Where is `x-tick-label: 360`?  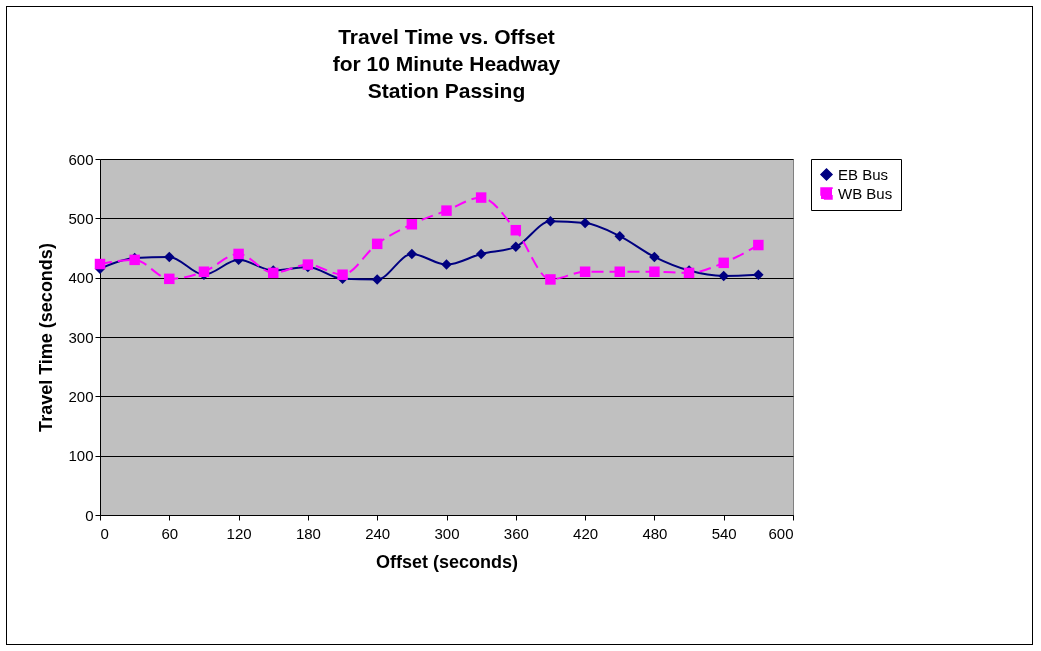
x-tick-label: 360 is located at coordinates (516, 533).